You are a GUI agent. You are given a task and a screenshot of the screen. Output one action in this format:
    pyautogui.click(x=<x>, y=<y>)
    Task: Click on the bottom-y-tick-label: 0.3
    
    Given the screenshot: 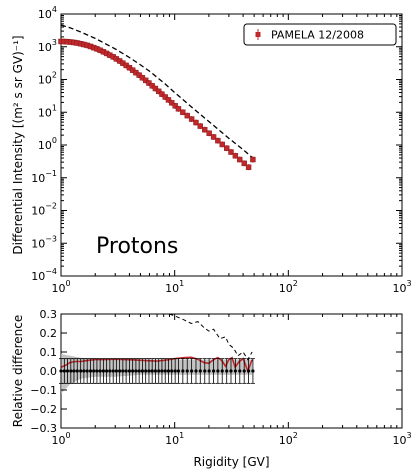 What is the action you would take?
    pyautogui.click(x=49, y=314)
    